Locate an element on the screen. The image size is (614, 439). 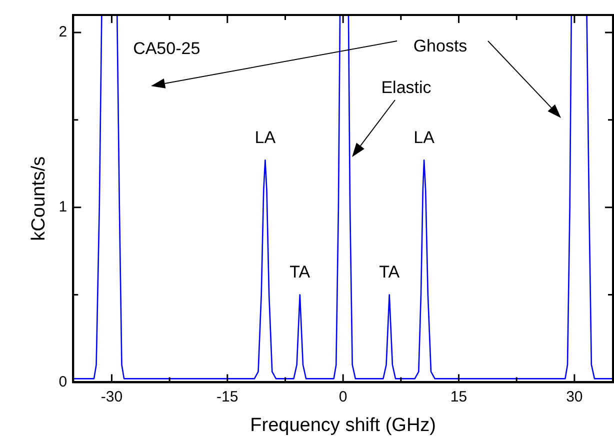
x-tick-label: 0 is located at coordinates (343, 397).